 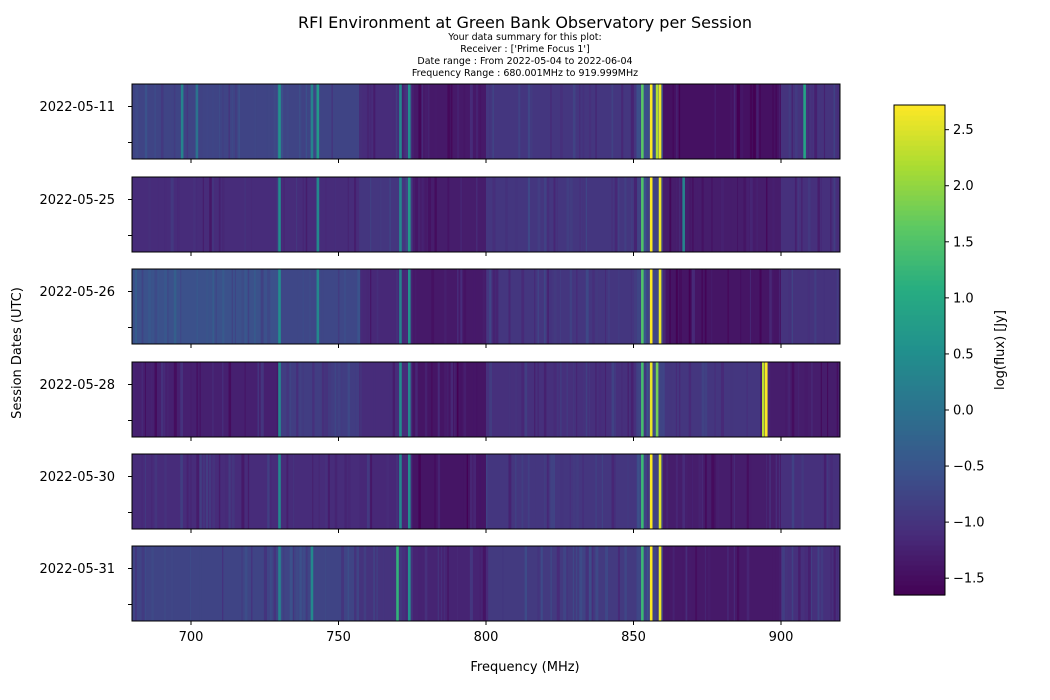 What do you see at coordinates (440, 585) in the screenshot?
I see `session-panel: 2022-05-31` at bounding box center [440, 585].